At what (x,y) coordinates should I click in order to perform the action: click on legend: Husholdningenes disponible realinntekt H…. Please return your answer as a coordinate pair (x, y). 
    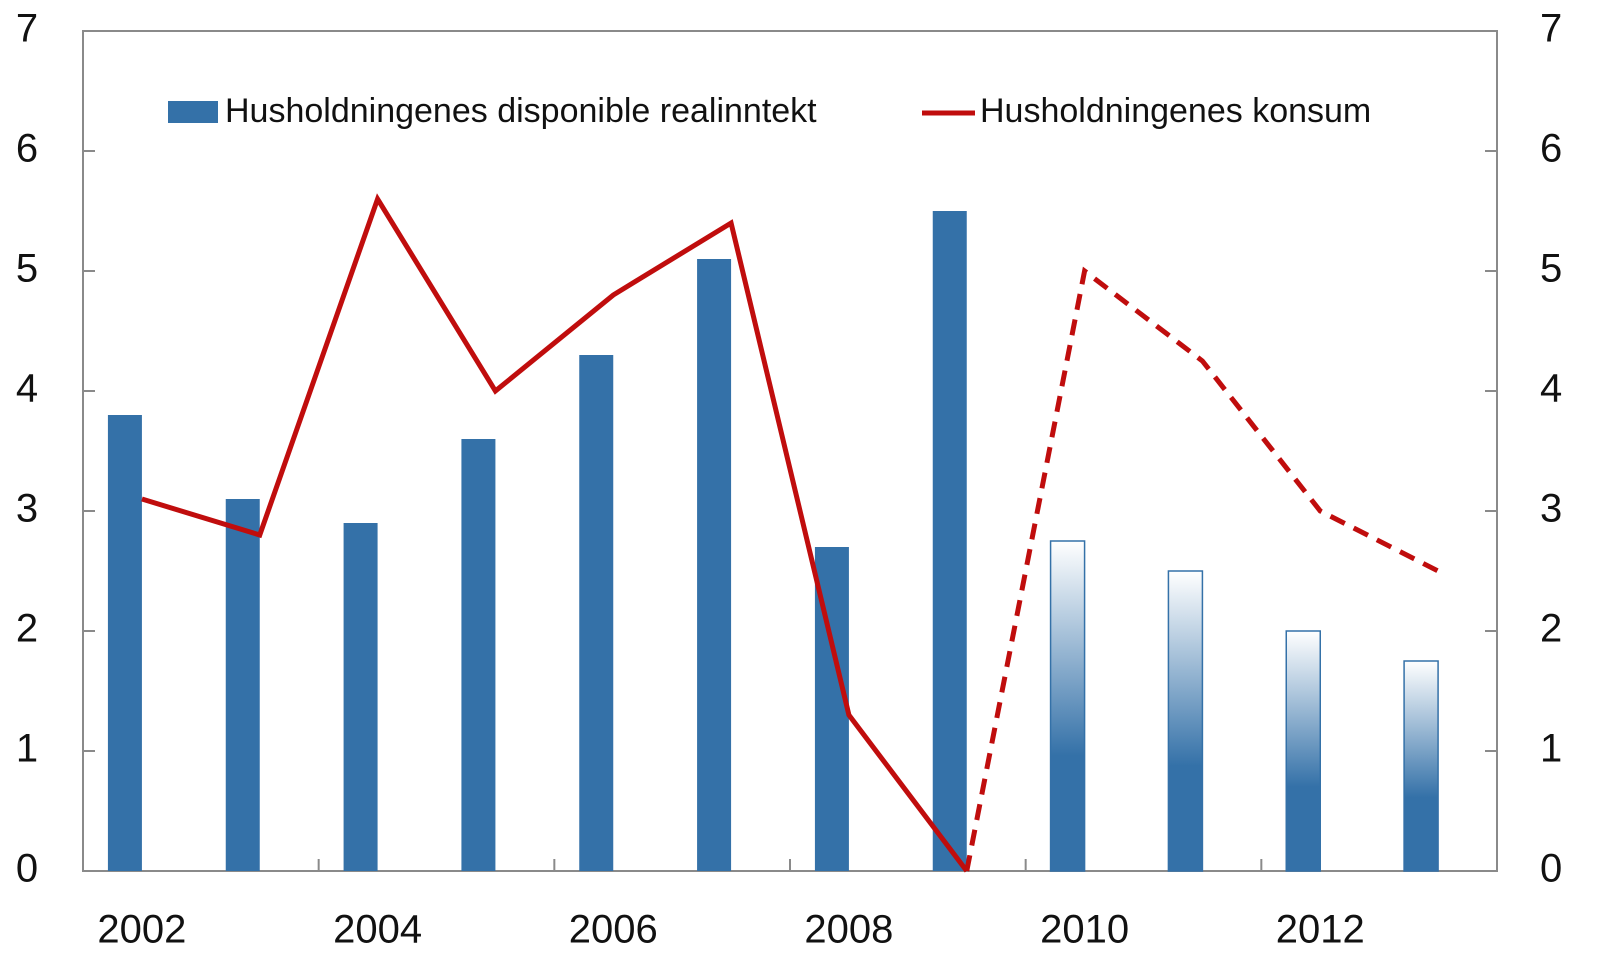
    Looking at the image, I should click on (769, 111).